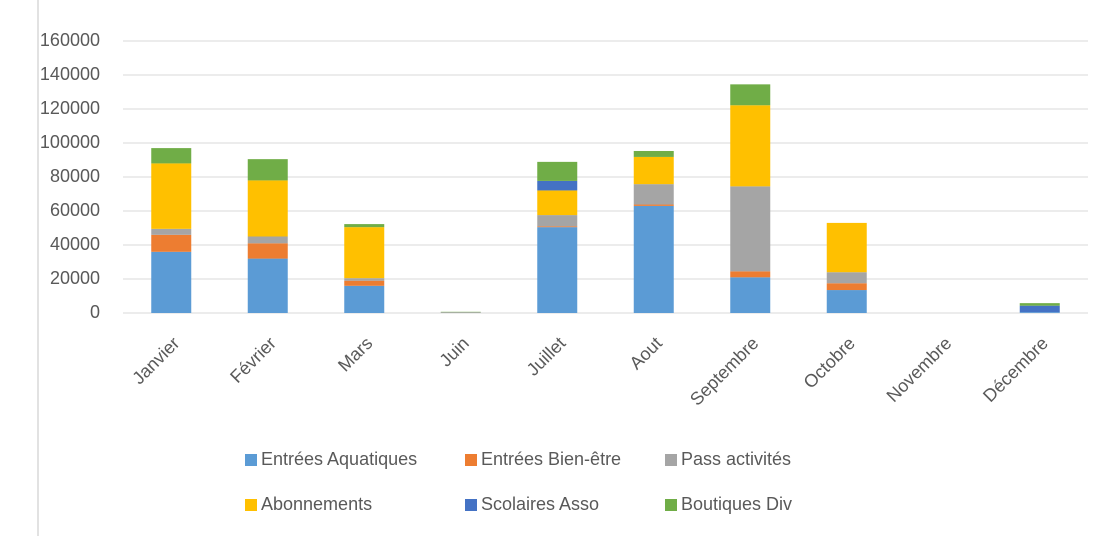 Image resolution: width=1106 pixels, height=536 pixels. I want to click on x-tick-label: Décembre, so click(1015, 369).